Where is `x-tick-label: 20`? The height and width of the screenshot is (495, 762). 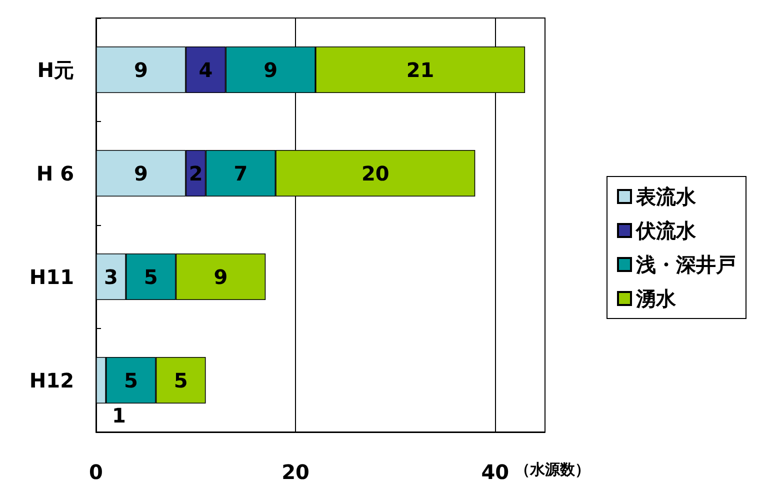
x-tick-label: 20 is located at coordinates (296, 472).